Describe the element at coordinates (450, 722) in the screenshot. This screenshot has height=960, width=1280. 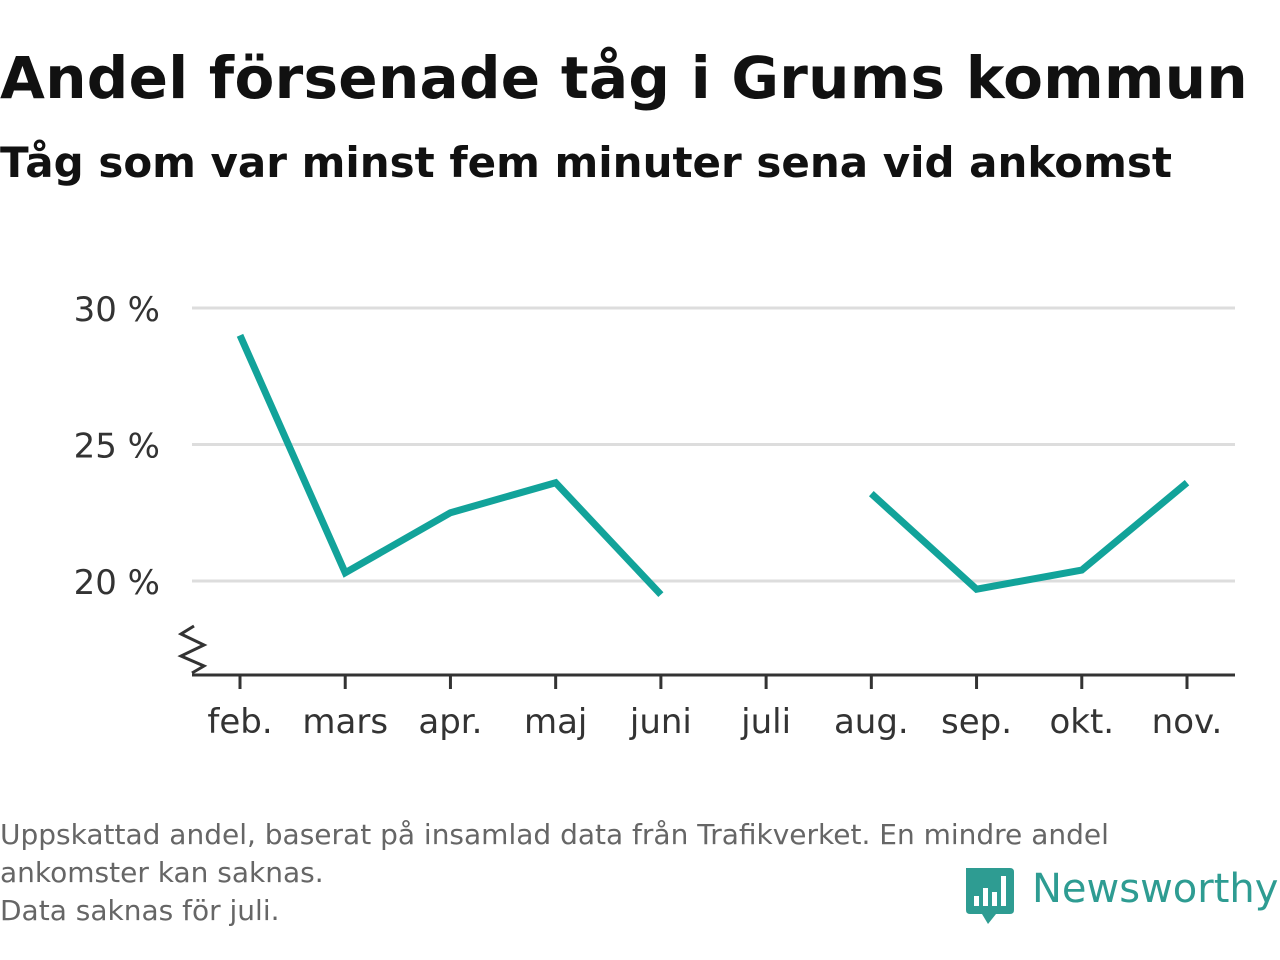
I see `x-tick-label: apr.` at that location.